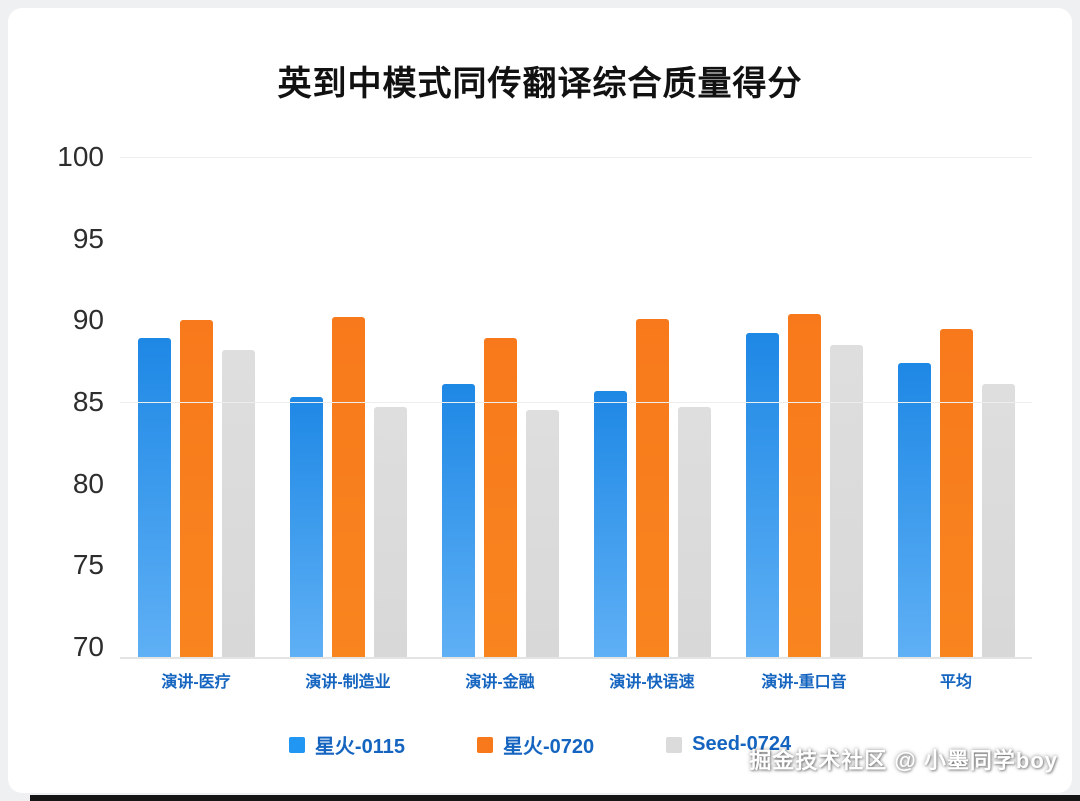 The image size is (1080, 801). Describe the element at coordinates (359, 747) in the screenshot. I see `legend-label: 星火-0115` at that location.